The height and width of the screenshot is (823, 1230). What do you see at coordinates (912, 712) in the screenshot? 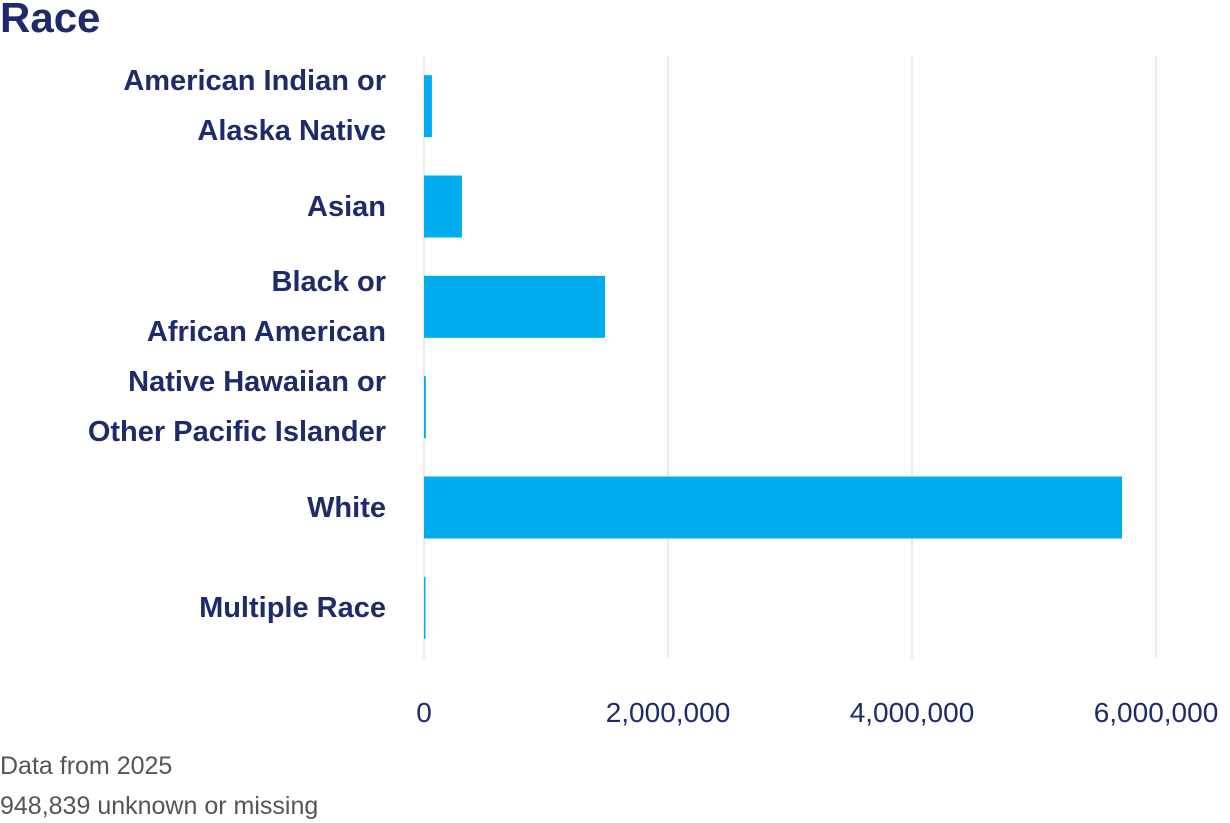
I see `x-tick-label: 4,000,000` at bounding box center [912, 712].